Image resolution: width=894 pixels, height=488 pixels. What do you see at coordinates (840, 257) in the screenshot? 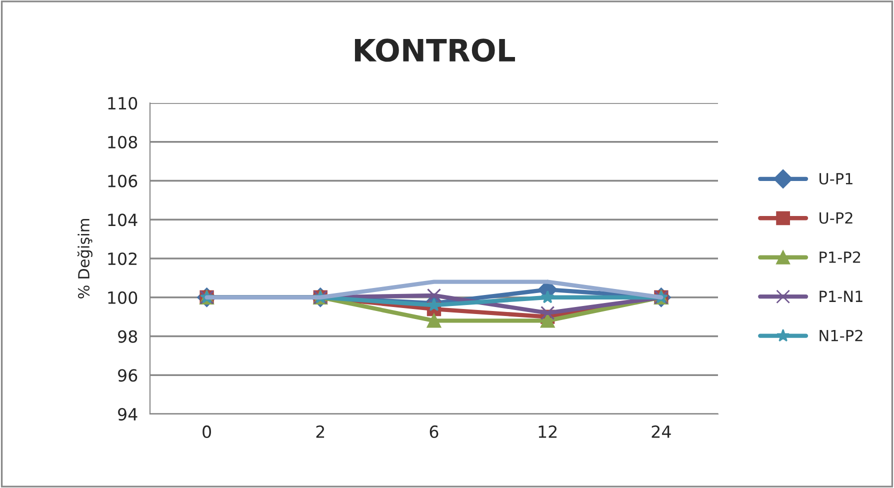
I see `legend-label: P1-P2` at bounding box center [840, 257].